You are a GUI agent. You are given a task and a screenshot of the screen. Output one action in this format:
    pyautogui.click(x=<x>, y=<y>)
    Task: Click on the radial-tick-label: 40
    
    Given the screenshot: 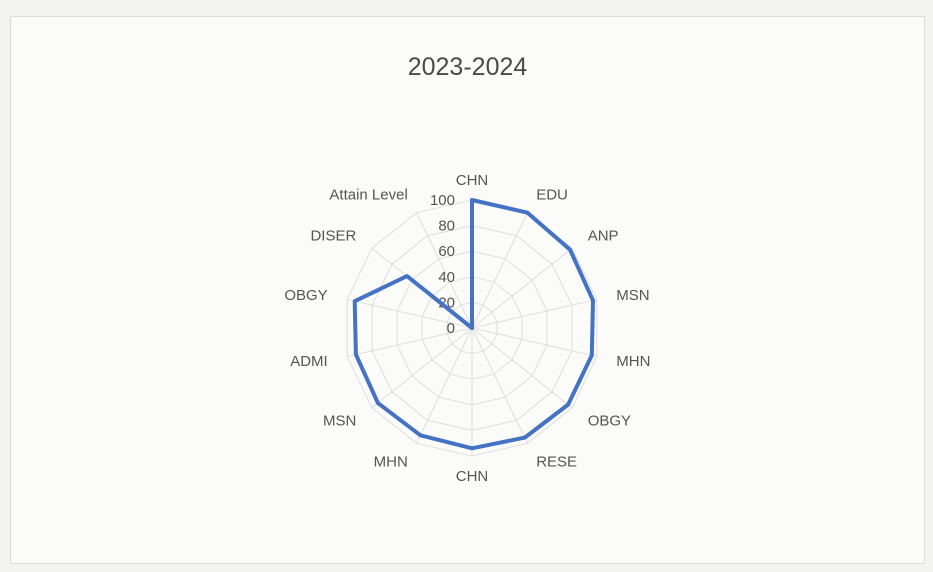 What is the action you would take?
    pyautogui.click(x=446, y=277)
    